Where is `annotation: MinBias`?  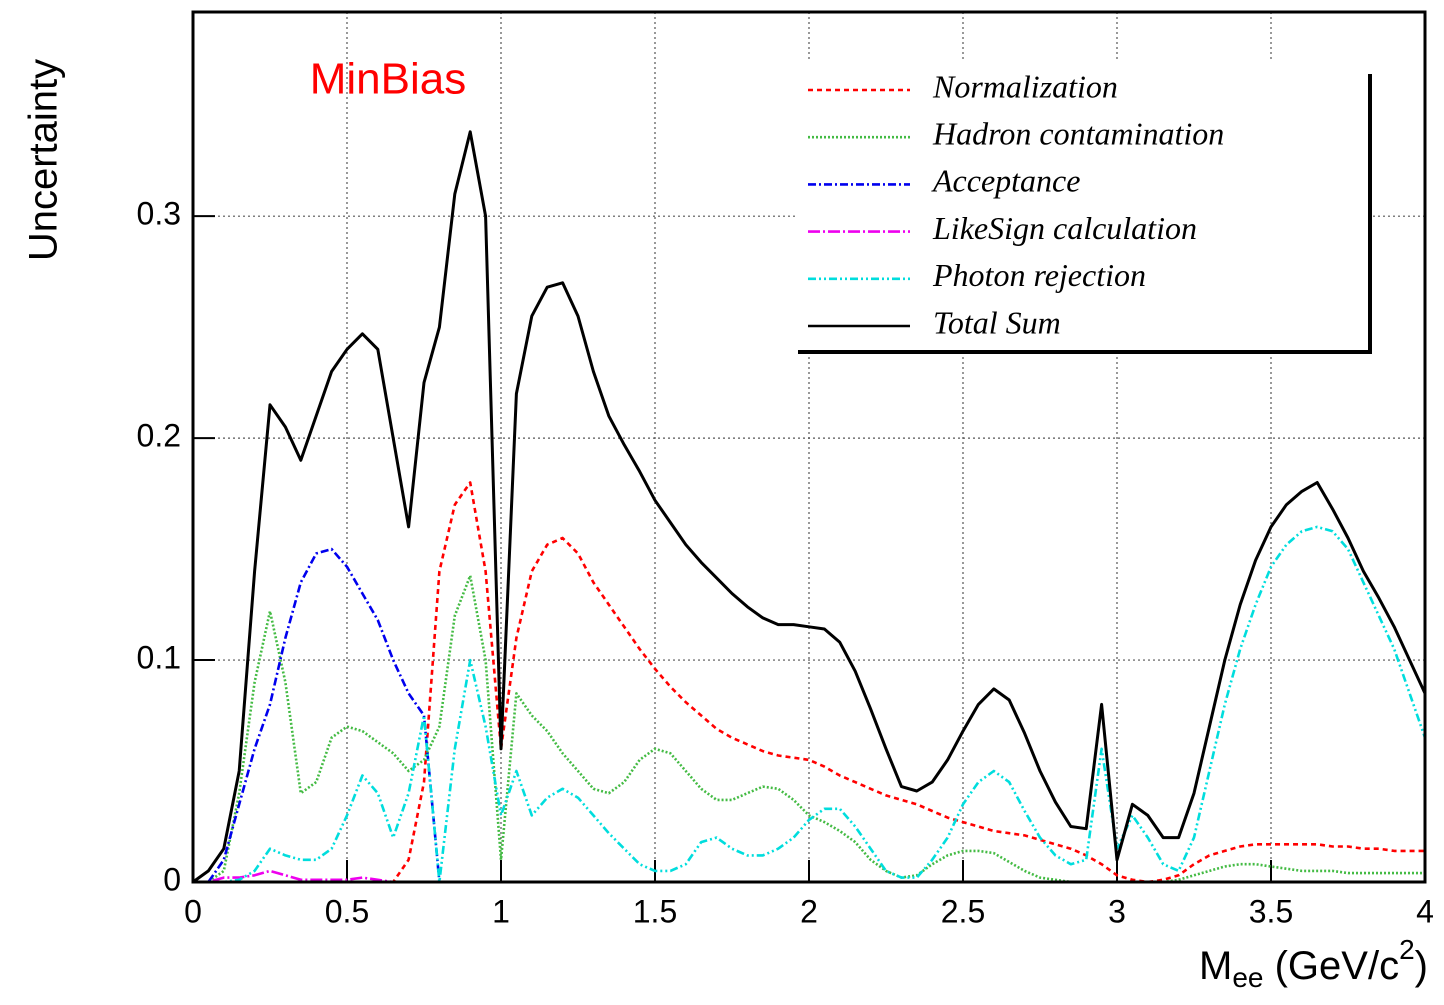 annotation: MinBias is located at coordinates (388, 79).